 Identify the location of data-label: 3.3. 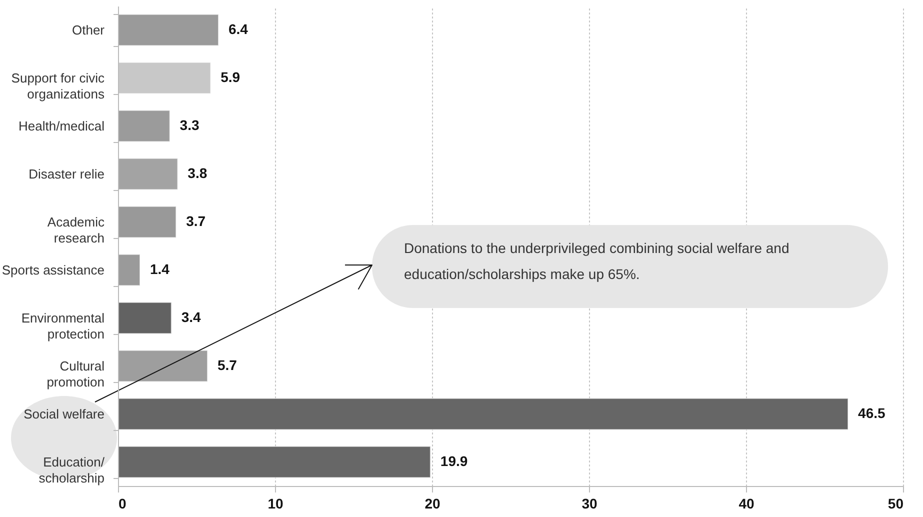
(190, 125).